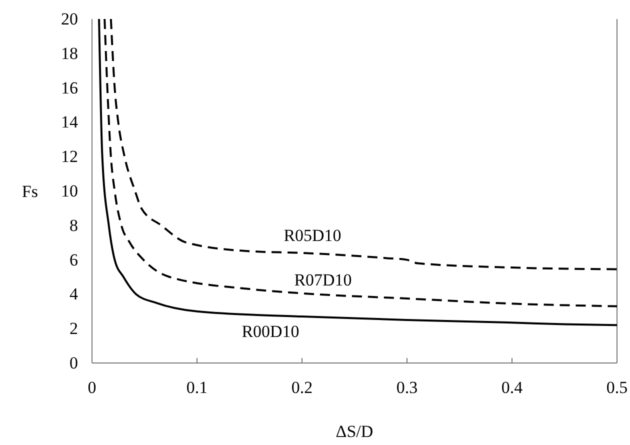 Image resolution: width=630 pixels, height=445 pixels. I want to click on x-tick-label: 0, so click(92, 388).